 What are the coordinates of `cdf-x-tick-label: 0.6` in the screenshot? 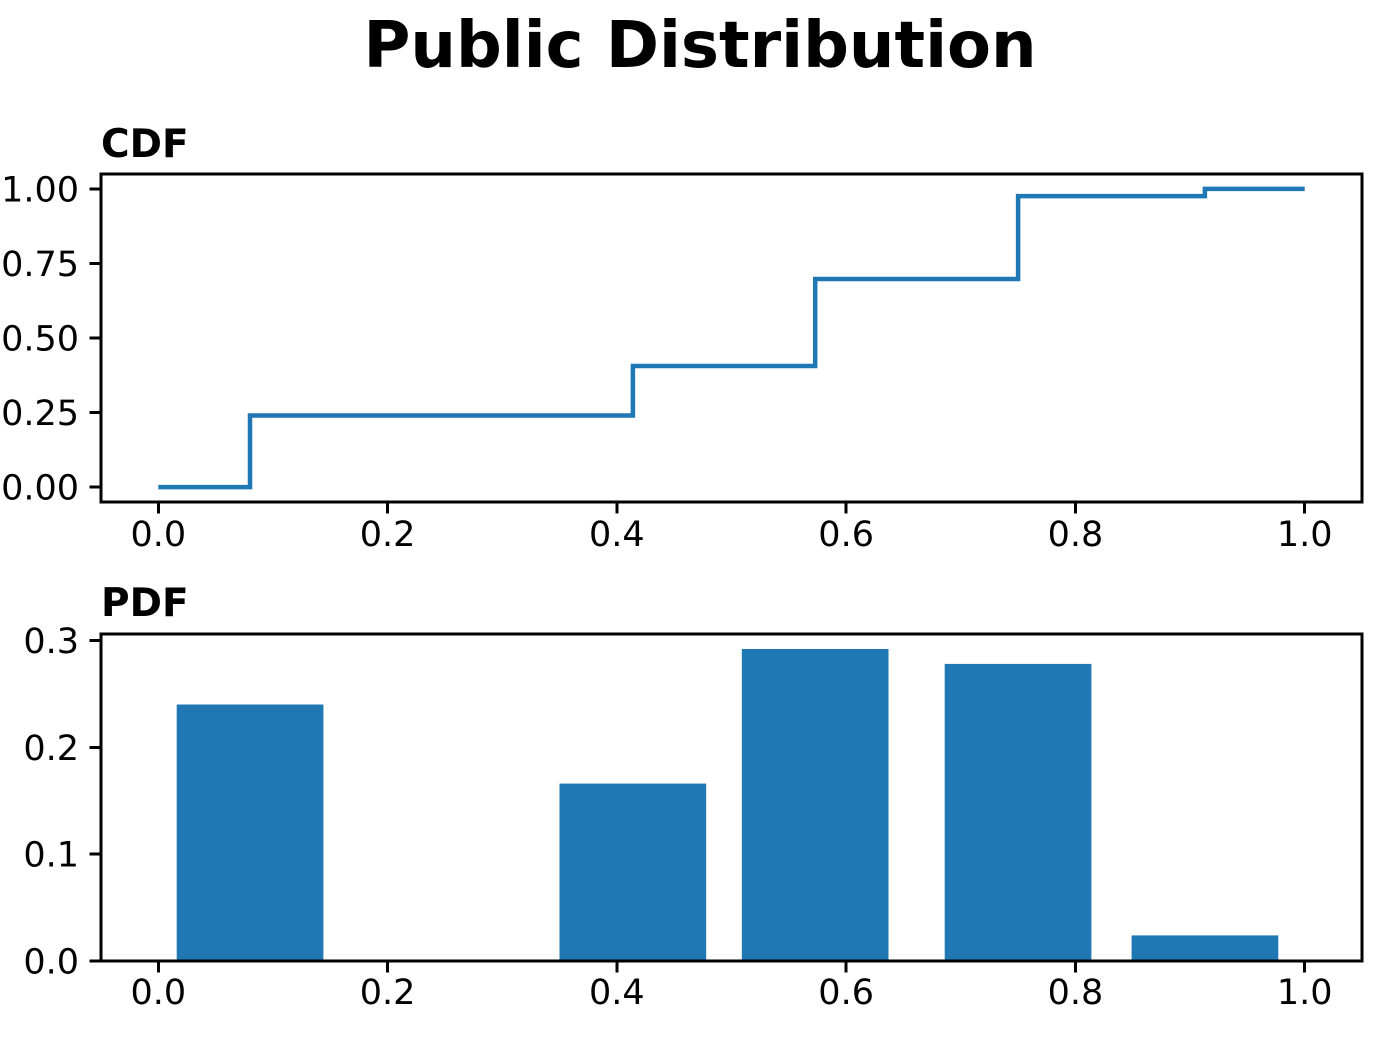 It's located at (846, 535).